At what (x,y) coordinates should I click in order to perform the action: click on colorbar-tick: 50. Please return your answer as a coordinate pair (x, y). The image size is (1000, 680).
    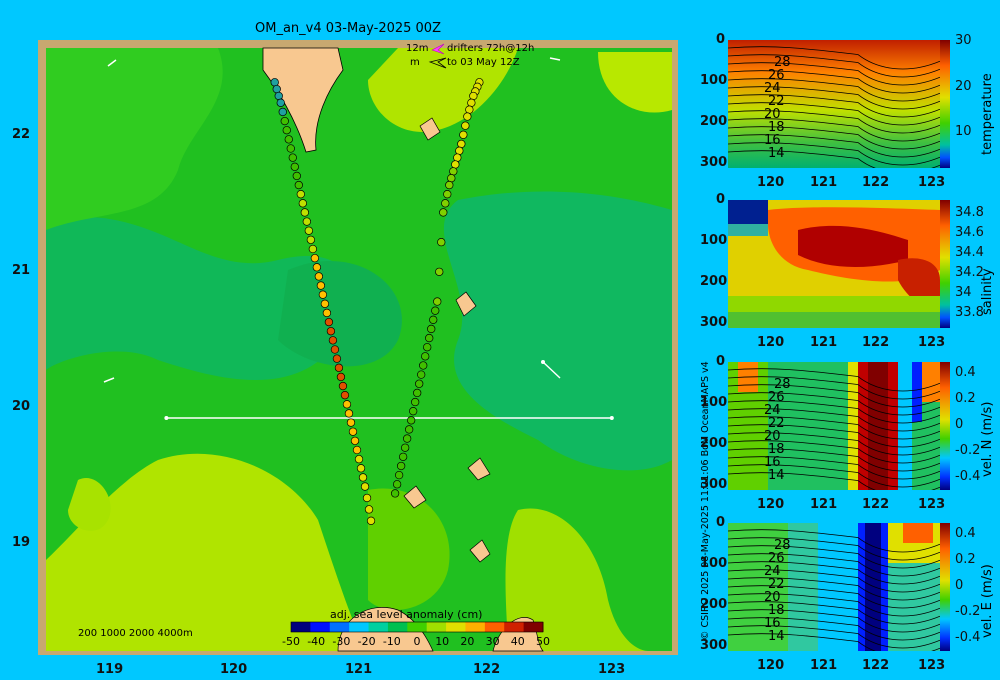
    Looking at the image, I should click on (543, 641).